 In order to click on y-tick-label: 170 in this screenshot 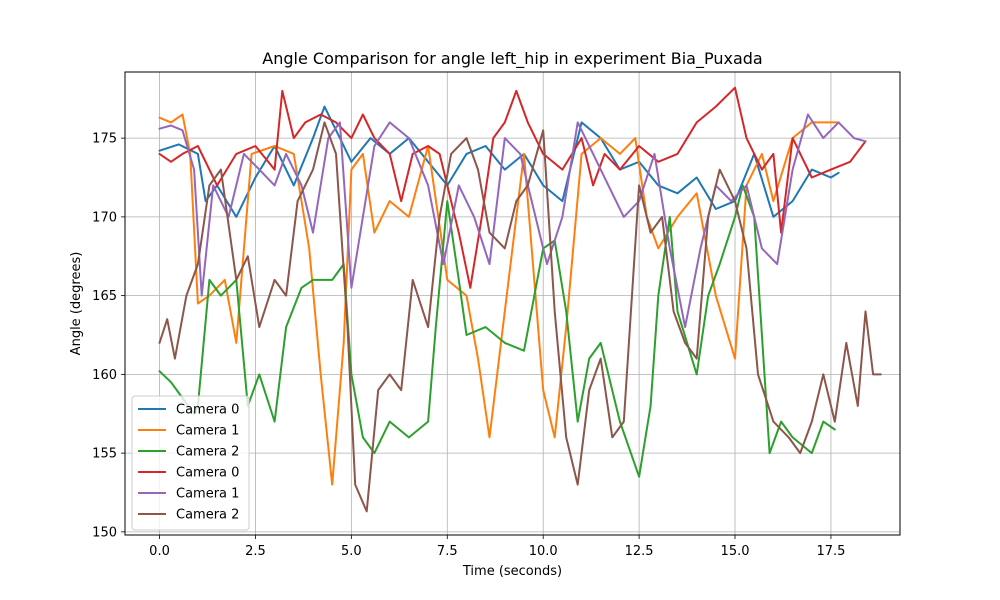, I will do `click(104, 217)`.